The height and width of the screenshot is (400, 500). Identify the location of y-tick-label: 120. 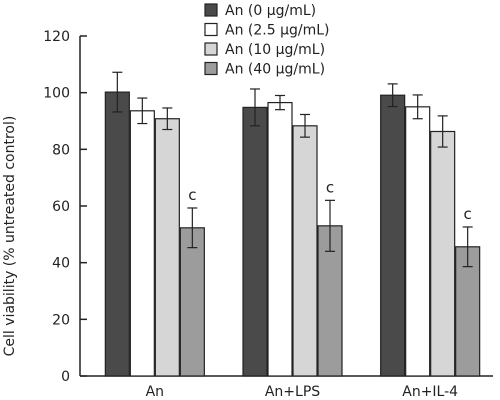
(56, 37).